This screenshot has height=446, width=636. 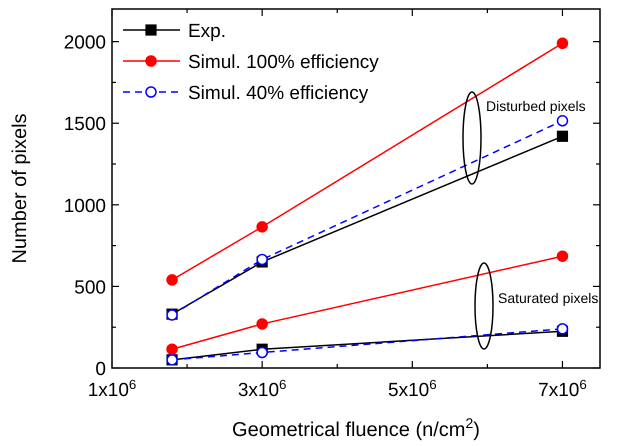 I want to click on annotation: Saturated pixels, so click(x=548, y=298).